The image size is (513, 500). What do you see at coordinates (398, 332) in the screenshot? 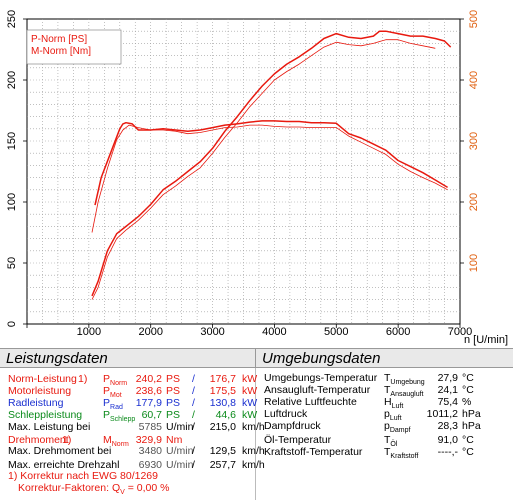
I see `x-tick-label: 6000` at bounding box center [398, 332].